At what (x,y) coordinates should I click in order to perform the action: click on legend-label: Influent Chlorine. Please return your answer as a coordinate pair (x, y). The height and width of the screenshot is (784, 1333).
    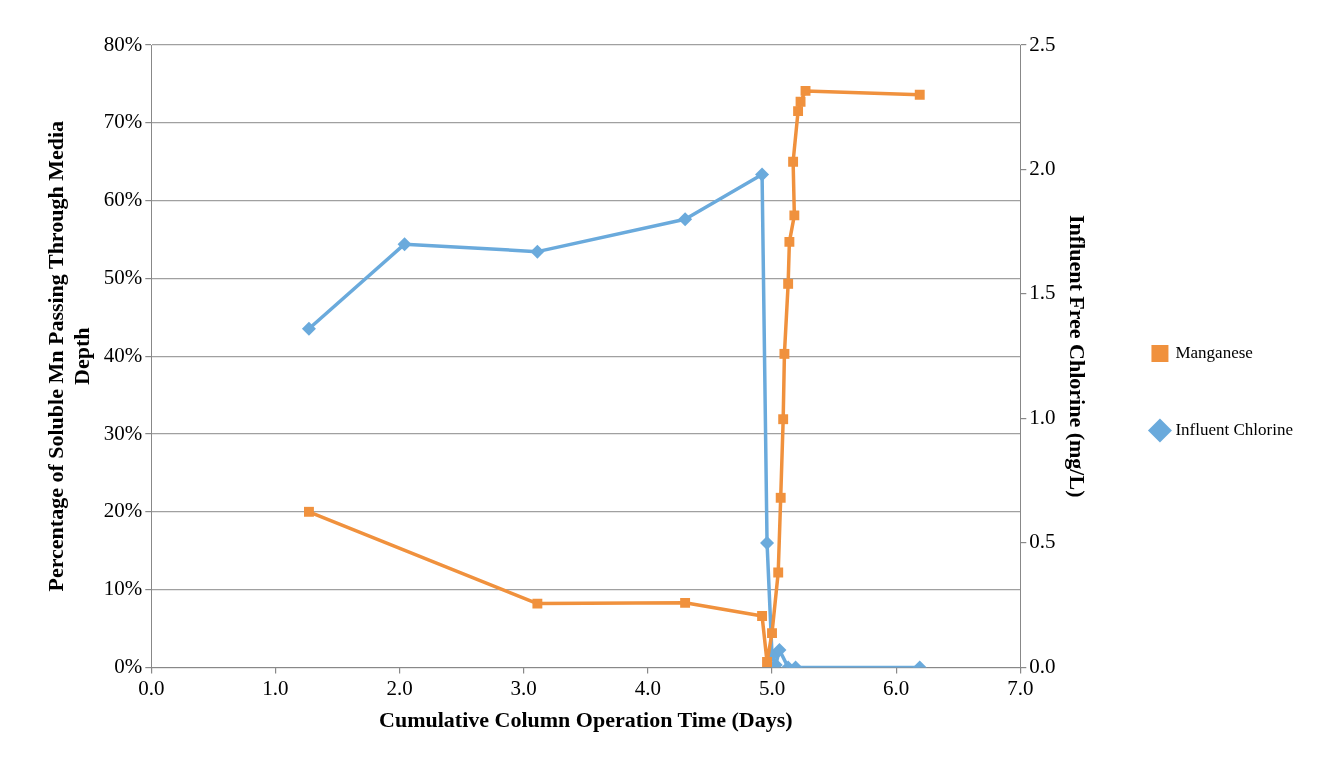
    Looking at the image, I should click on (1234, 429).